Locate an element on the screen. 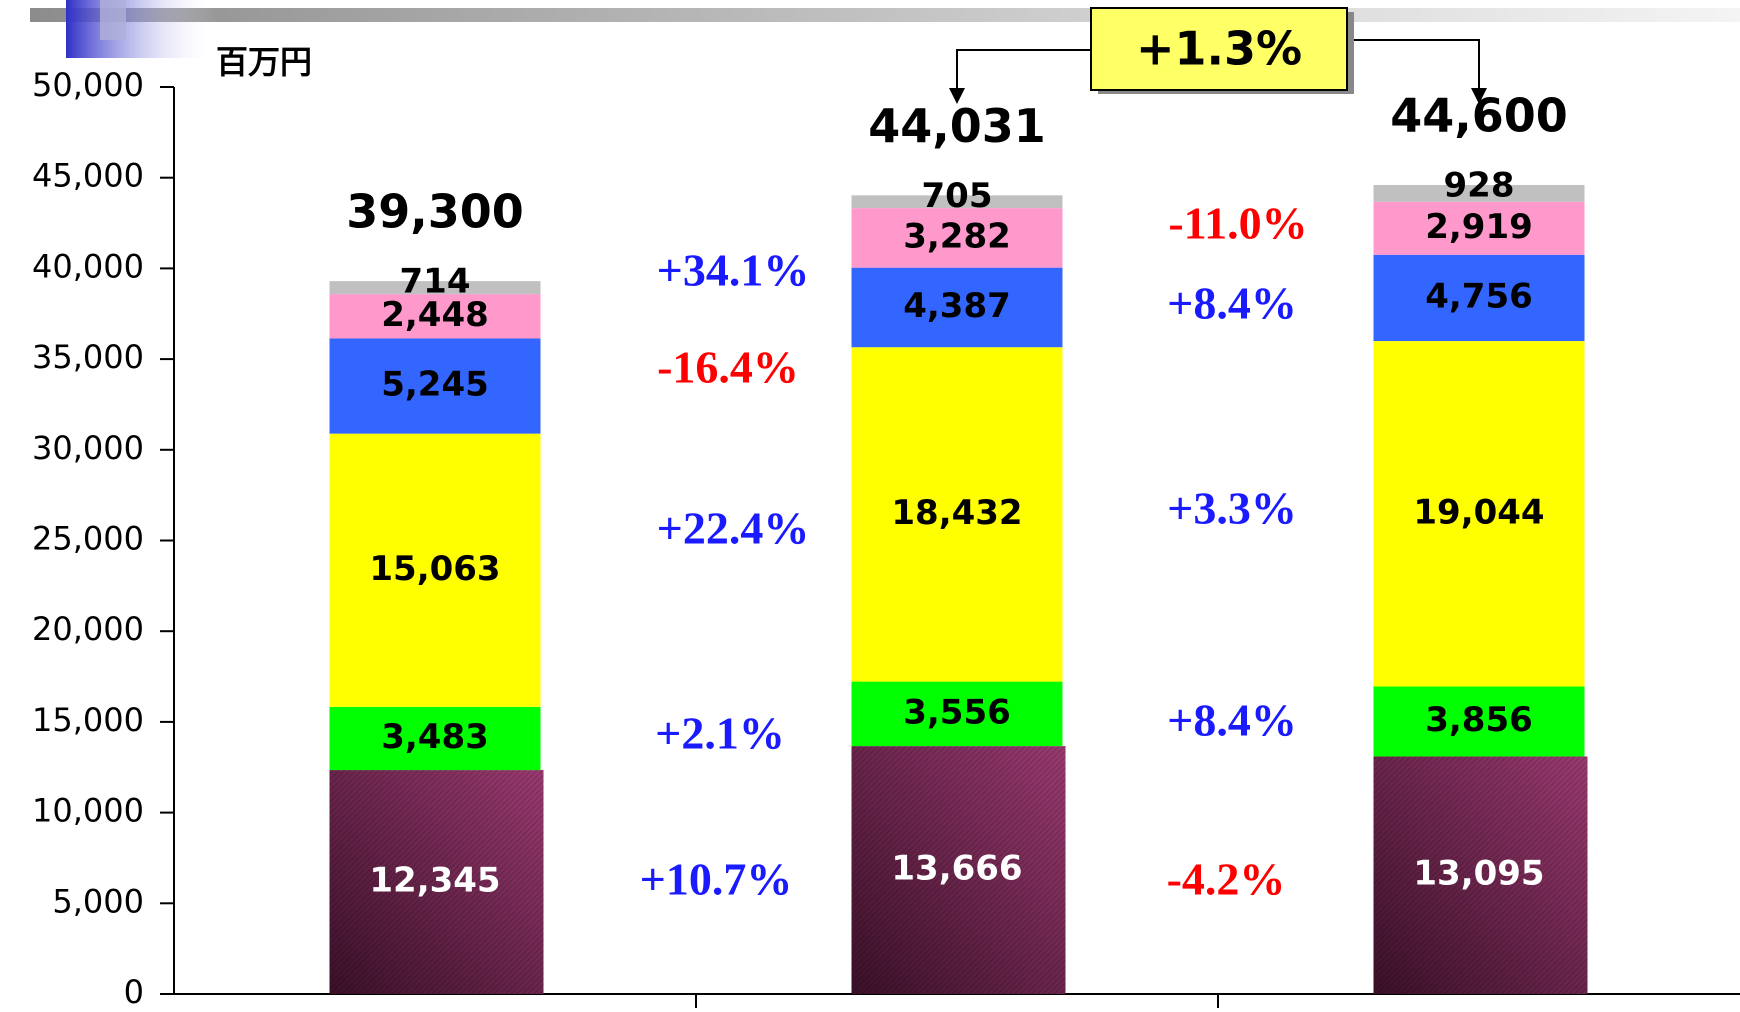 The image size is (1740, 1012). segment-label: 3,856 is located at coordinates (1479, 720).